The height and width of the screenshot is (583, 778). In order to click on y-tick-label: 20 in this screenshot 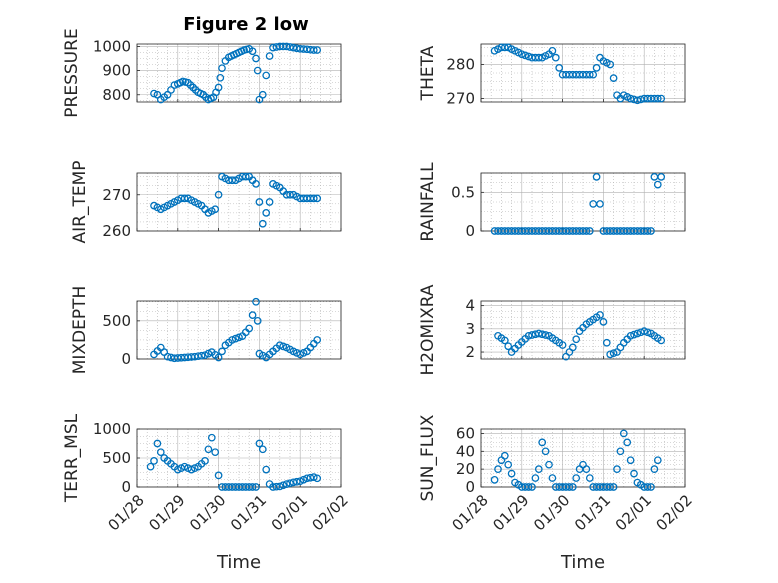, I will do `click(465, 469)`.